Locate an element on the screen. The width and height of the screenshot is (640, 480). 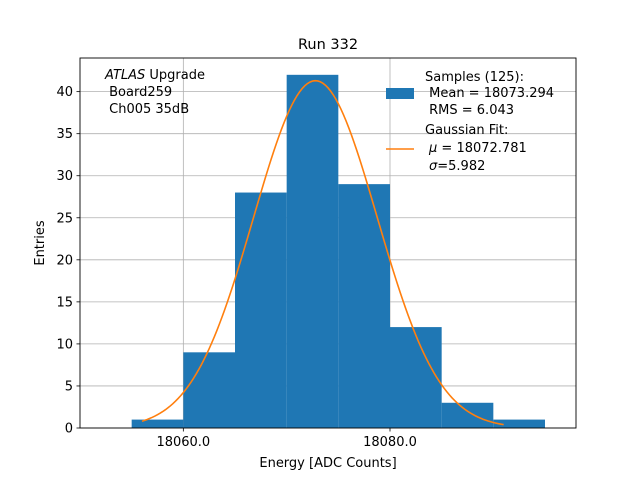
legend-mu-value: = 18072.781 is located at coordinates (481, 148).